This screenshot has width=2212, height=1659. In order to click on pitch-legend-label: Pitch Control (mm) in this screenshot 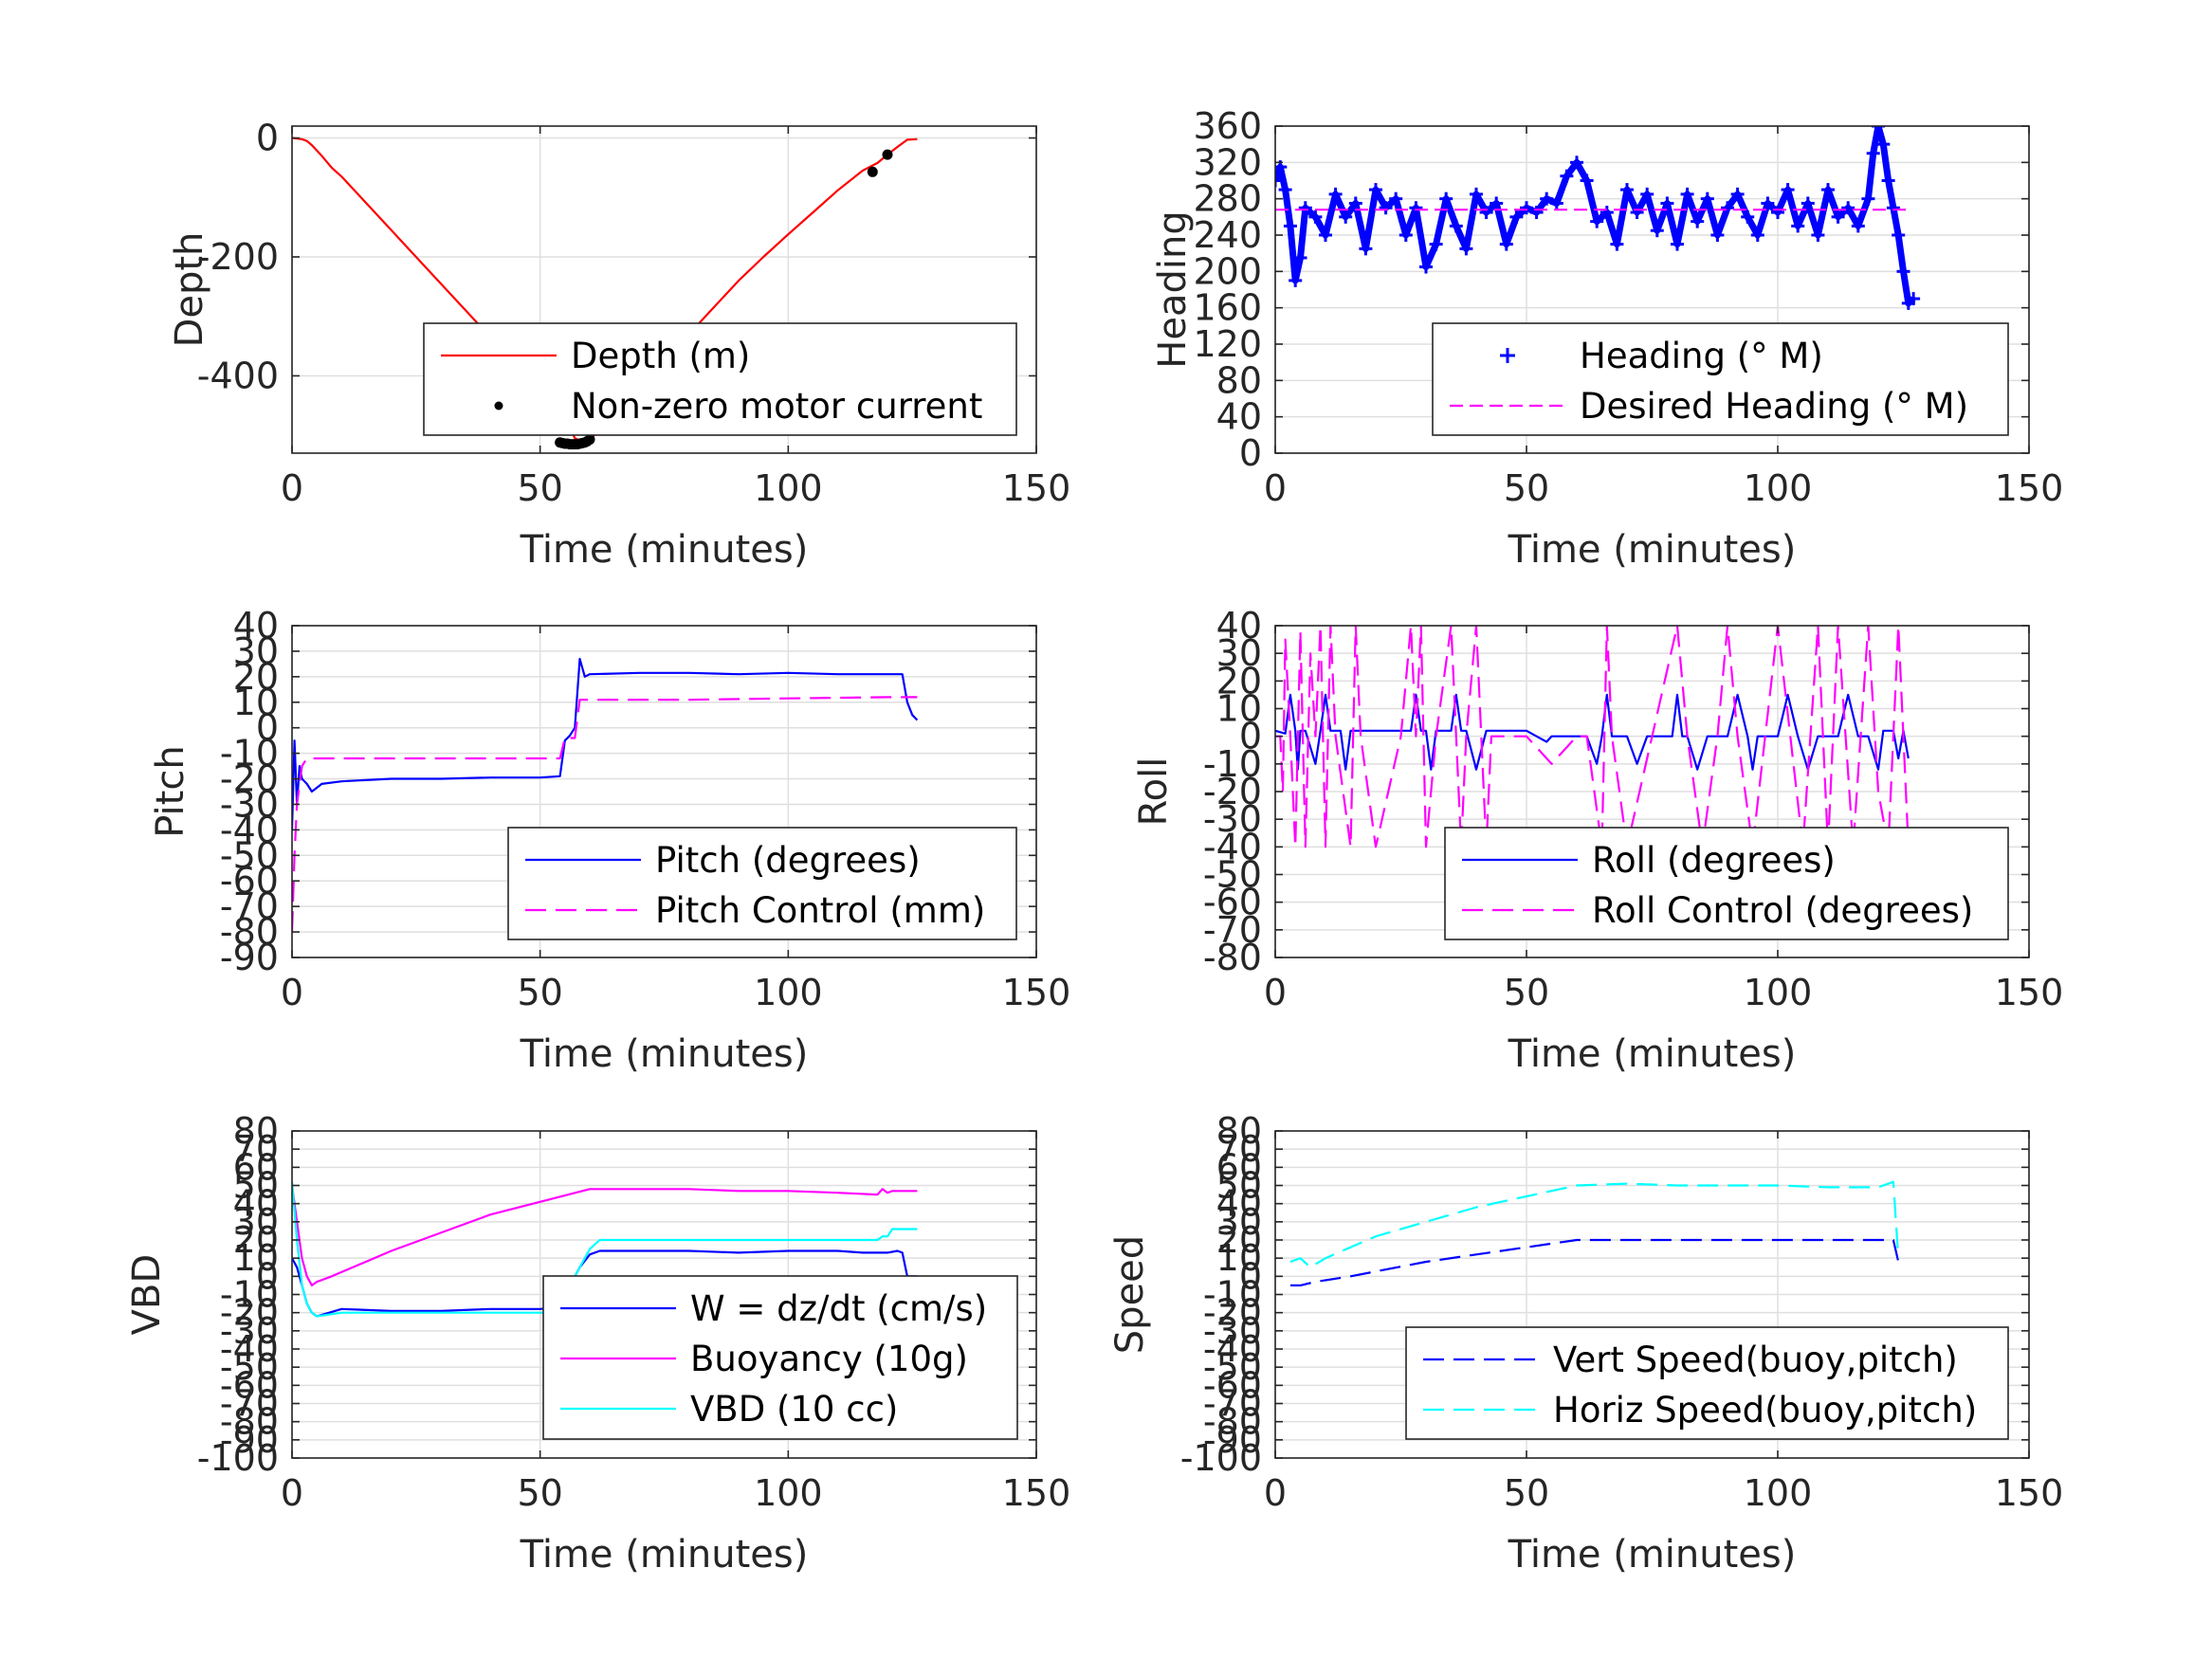, I will do `click(820, 910)`.